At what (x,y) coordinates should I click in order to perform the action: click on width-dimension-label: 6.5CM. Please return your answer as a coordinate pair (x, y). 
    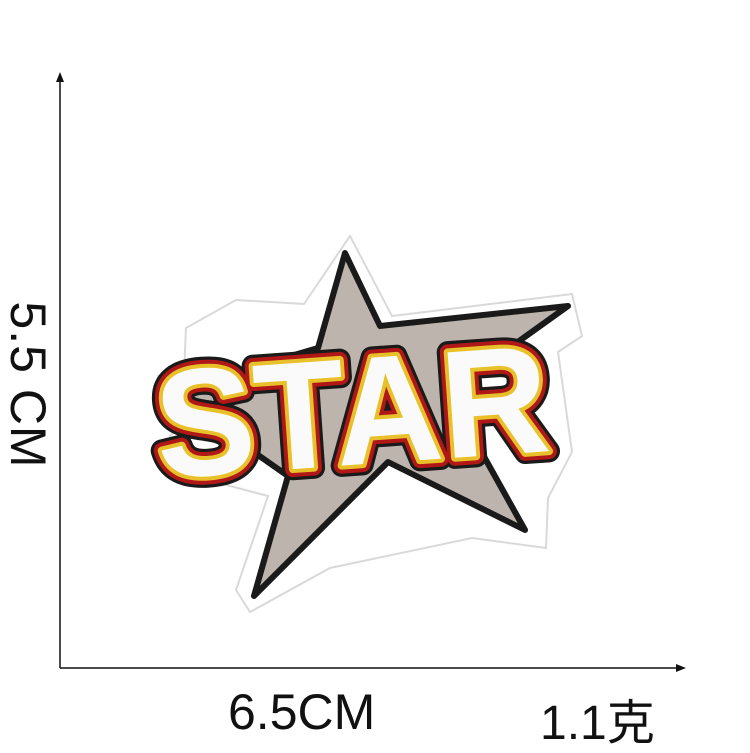
    Looking at the image, I should click on (302, 712).